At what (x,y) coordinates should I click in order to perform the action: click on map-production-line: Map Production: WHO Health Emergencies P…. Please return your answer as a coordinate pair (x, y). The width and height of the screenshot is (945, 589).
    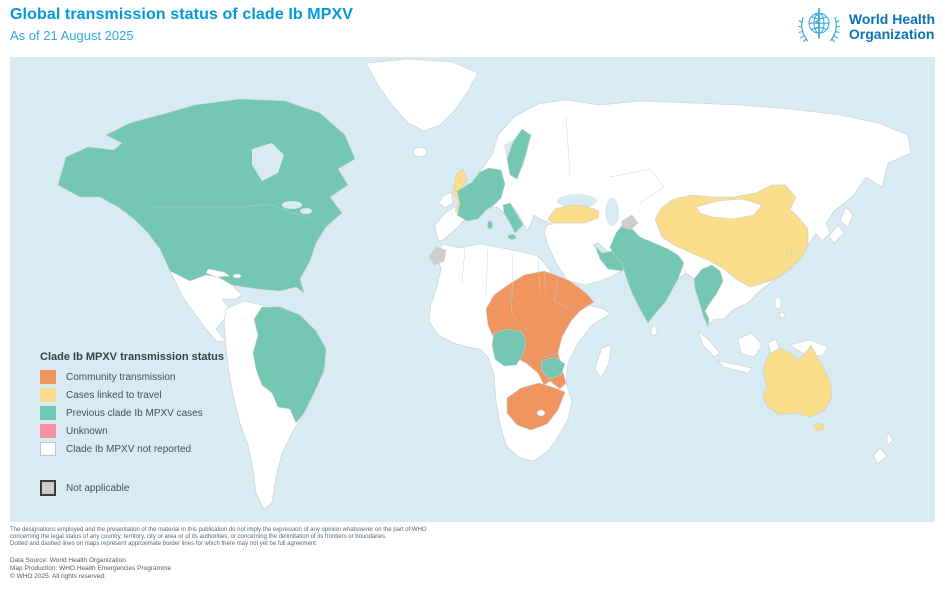
    Looking at the image, I should click on (91, 569).